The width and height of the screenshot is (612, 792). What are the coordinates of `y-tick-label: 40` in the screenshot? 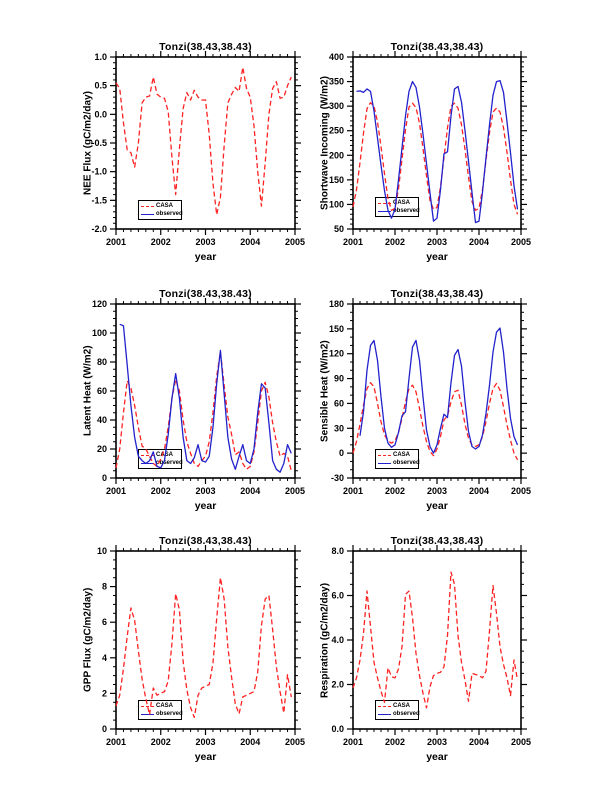 It's located at (102, 420).